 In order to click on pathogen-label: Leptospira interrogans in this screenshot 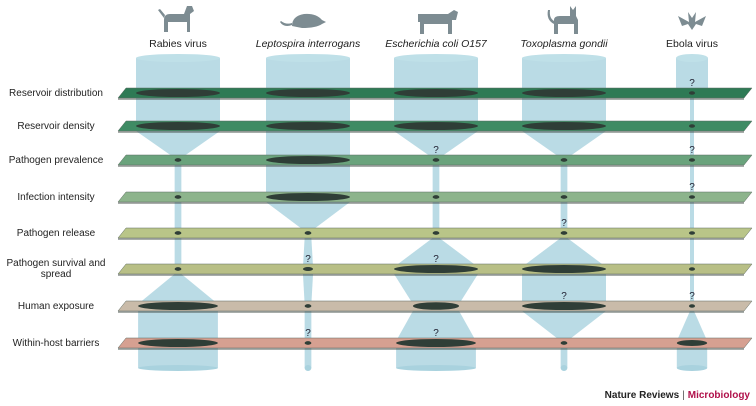, I will do `click(308, 44)`.